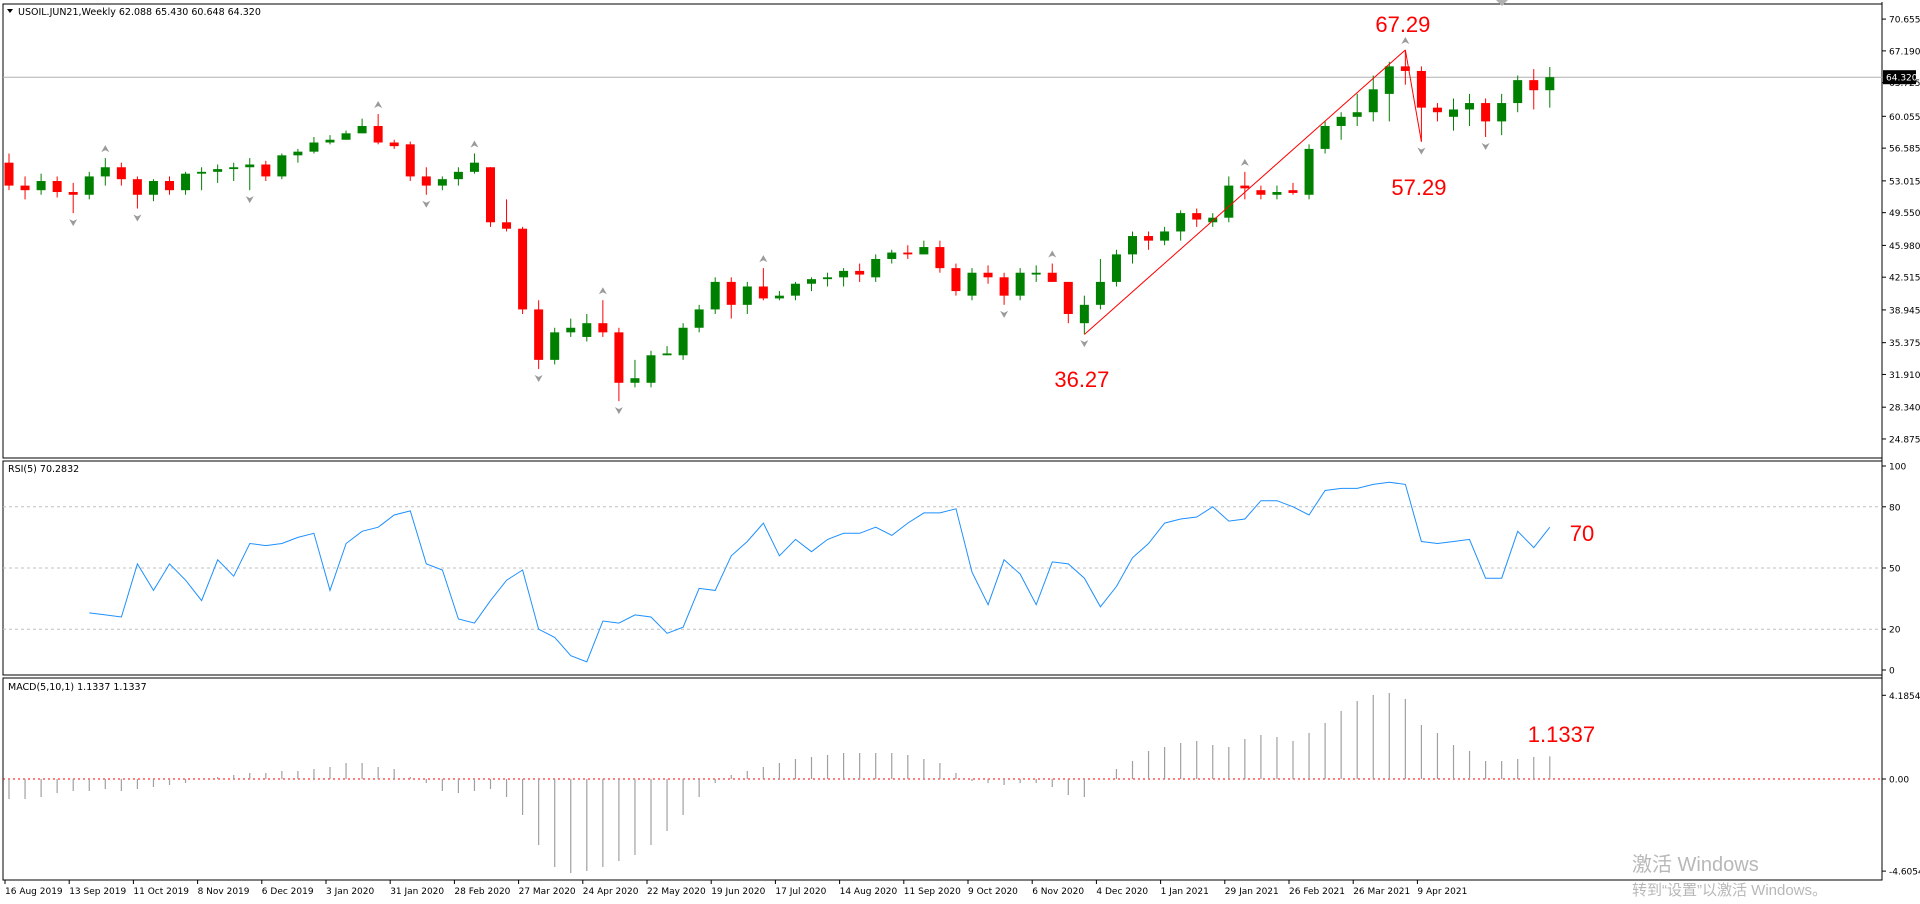 The width and height of the screenshot is (1920, 904). Describe the element at coordinates (34, 892) in the screenshot. I see `date-tick-label: 16 Aug 2019` at that location.